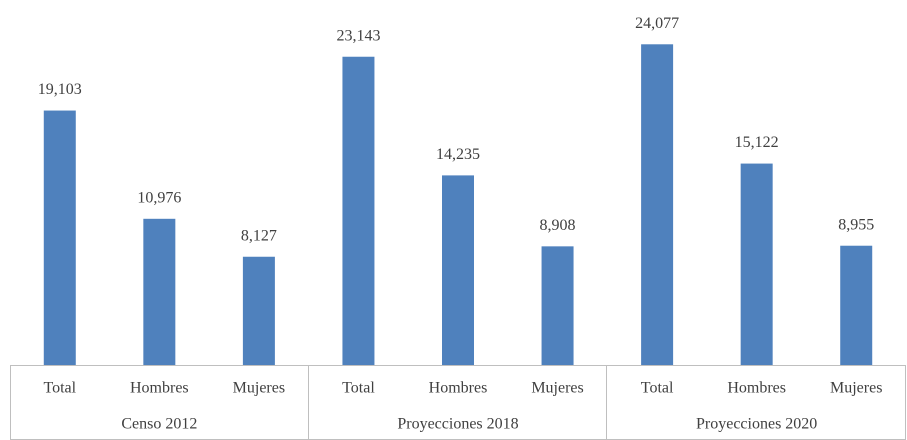  Describe the element at coordinates (60, 89) in the screenshot. I see `data-label: 19,103` at that location.